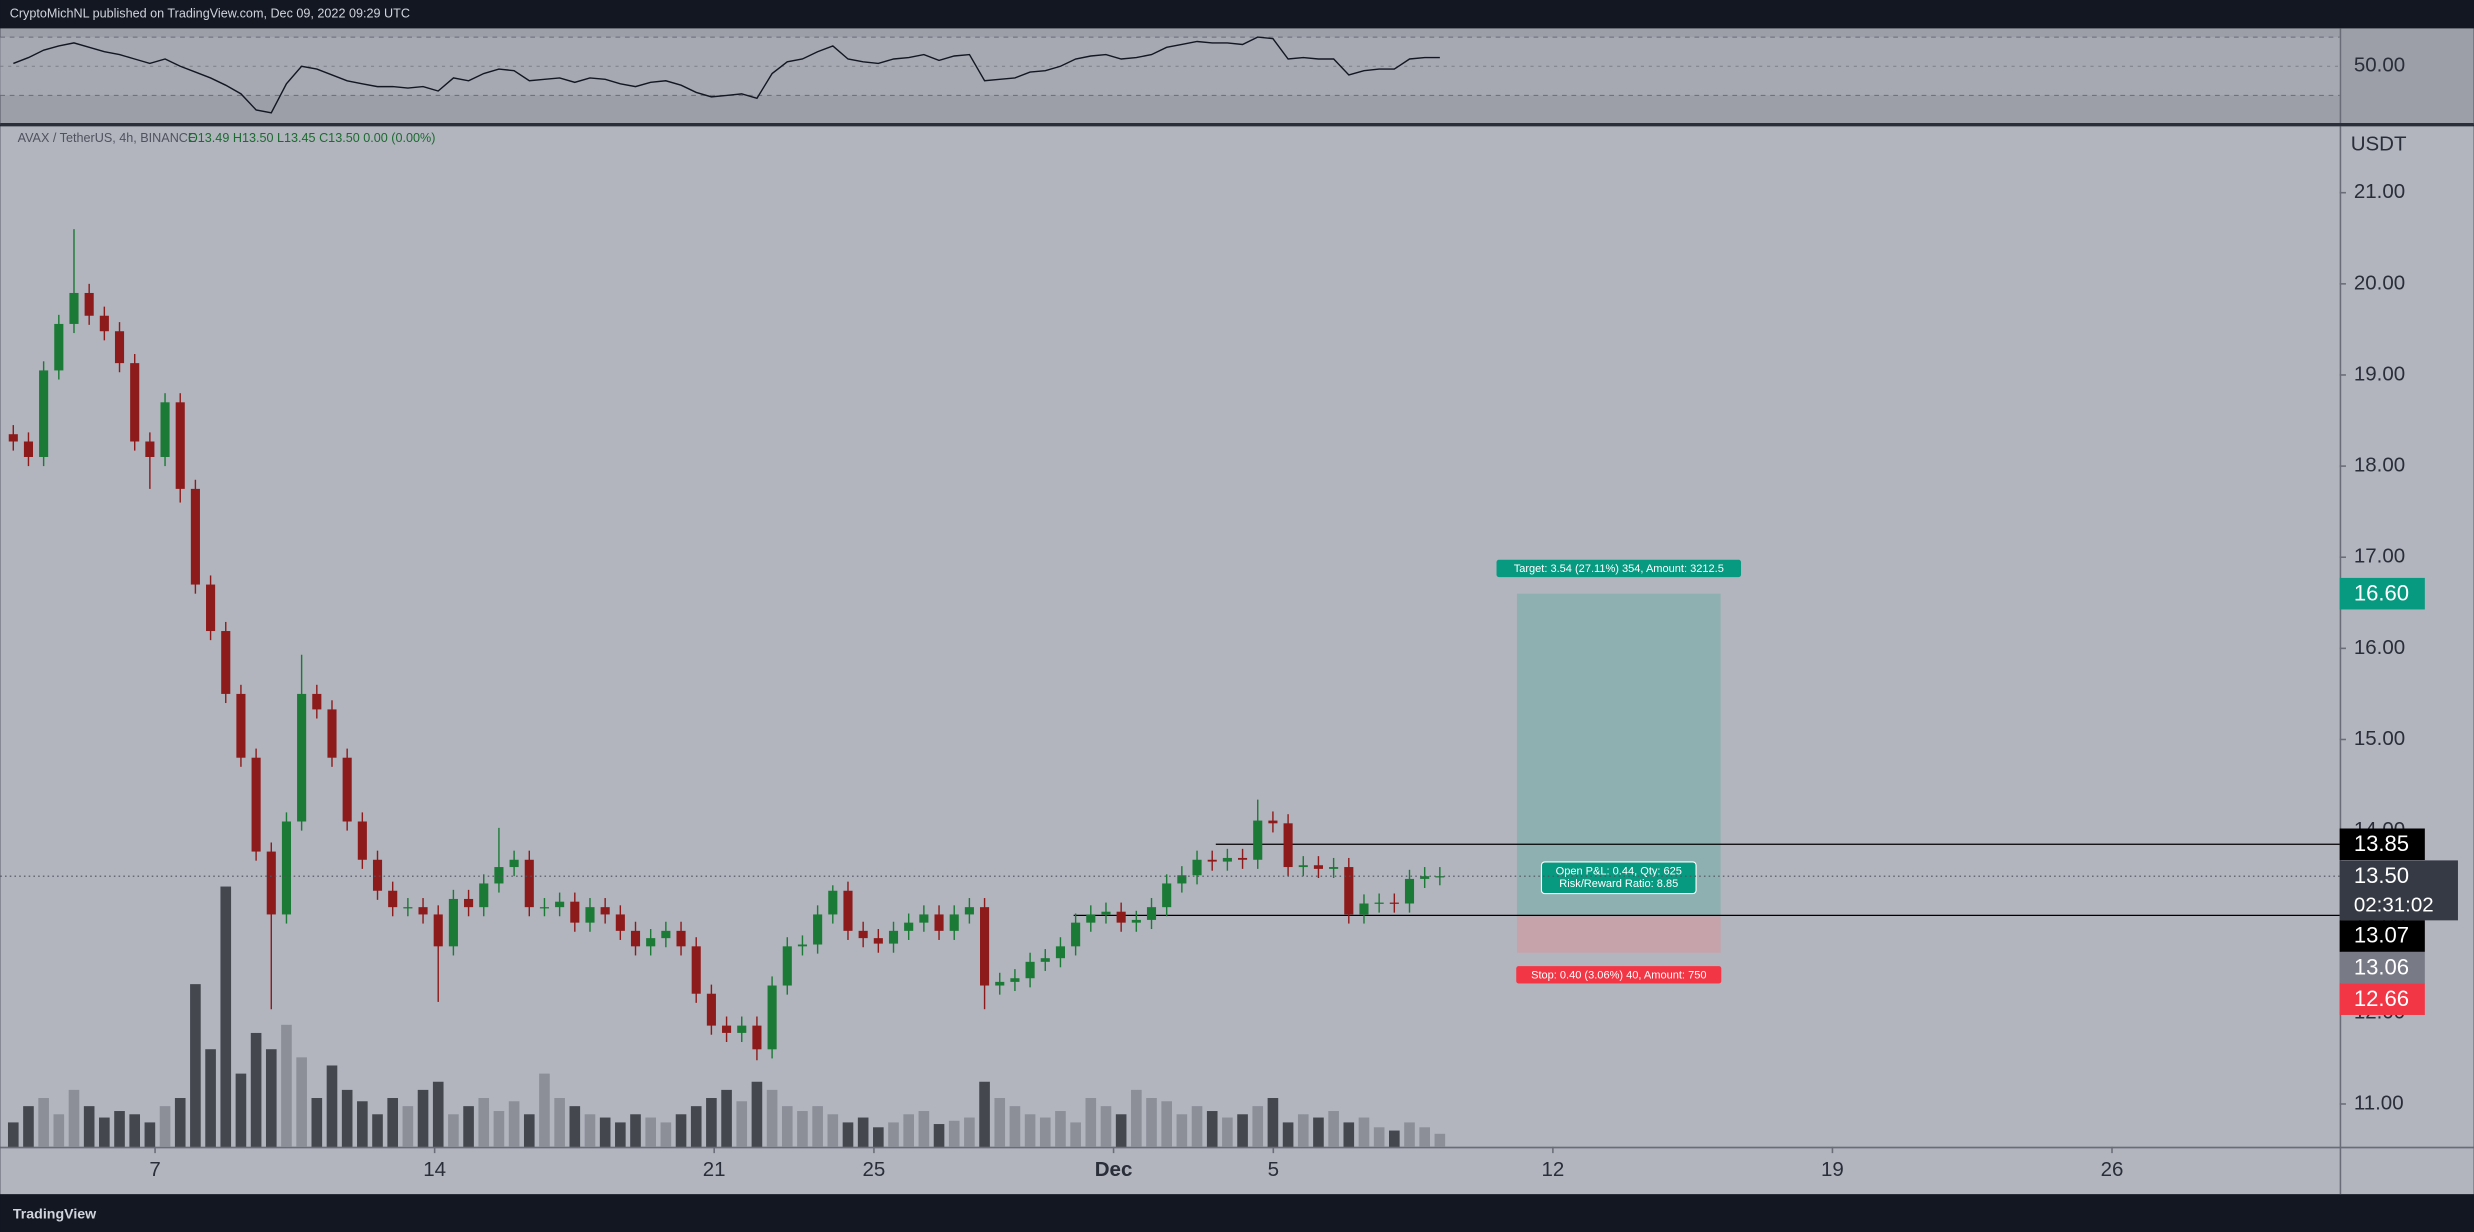  Describe the element at coordinates (2381, 998) in the screenshot. I see `price-label: 12.66` at that location.